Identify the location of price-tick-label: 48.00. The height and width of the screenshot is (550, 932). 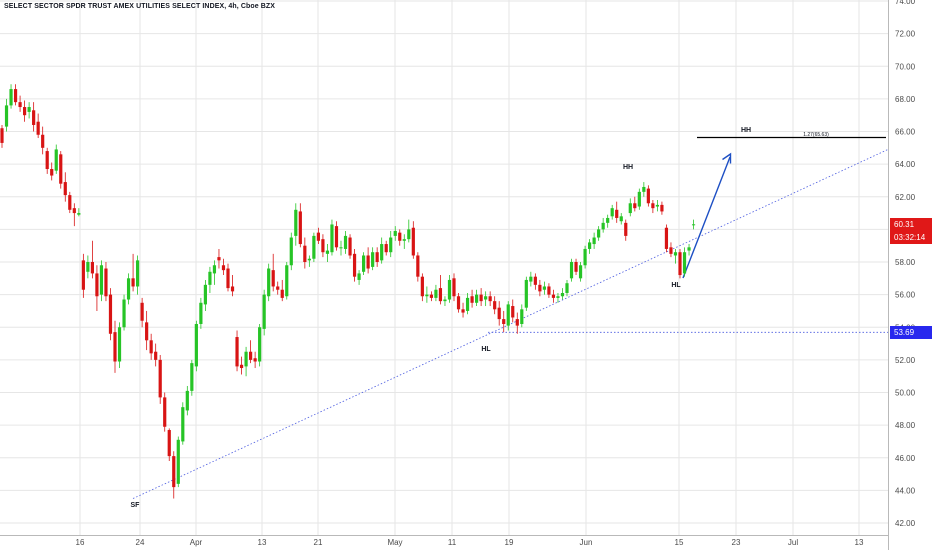
(905, 425).